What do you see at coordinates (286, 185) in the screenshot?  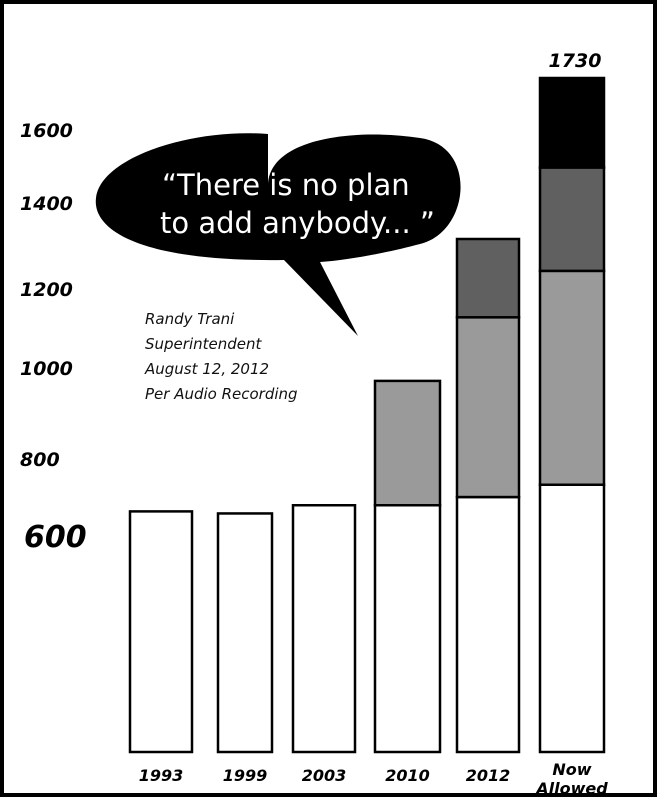 I see `quote-line-1: “There is no plan` at bounding box center [286, 185].